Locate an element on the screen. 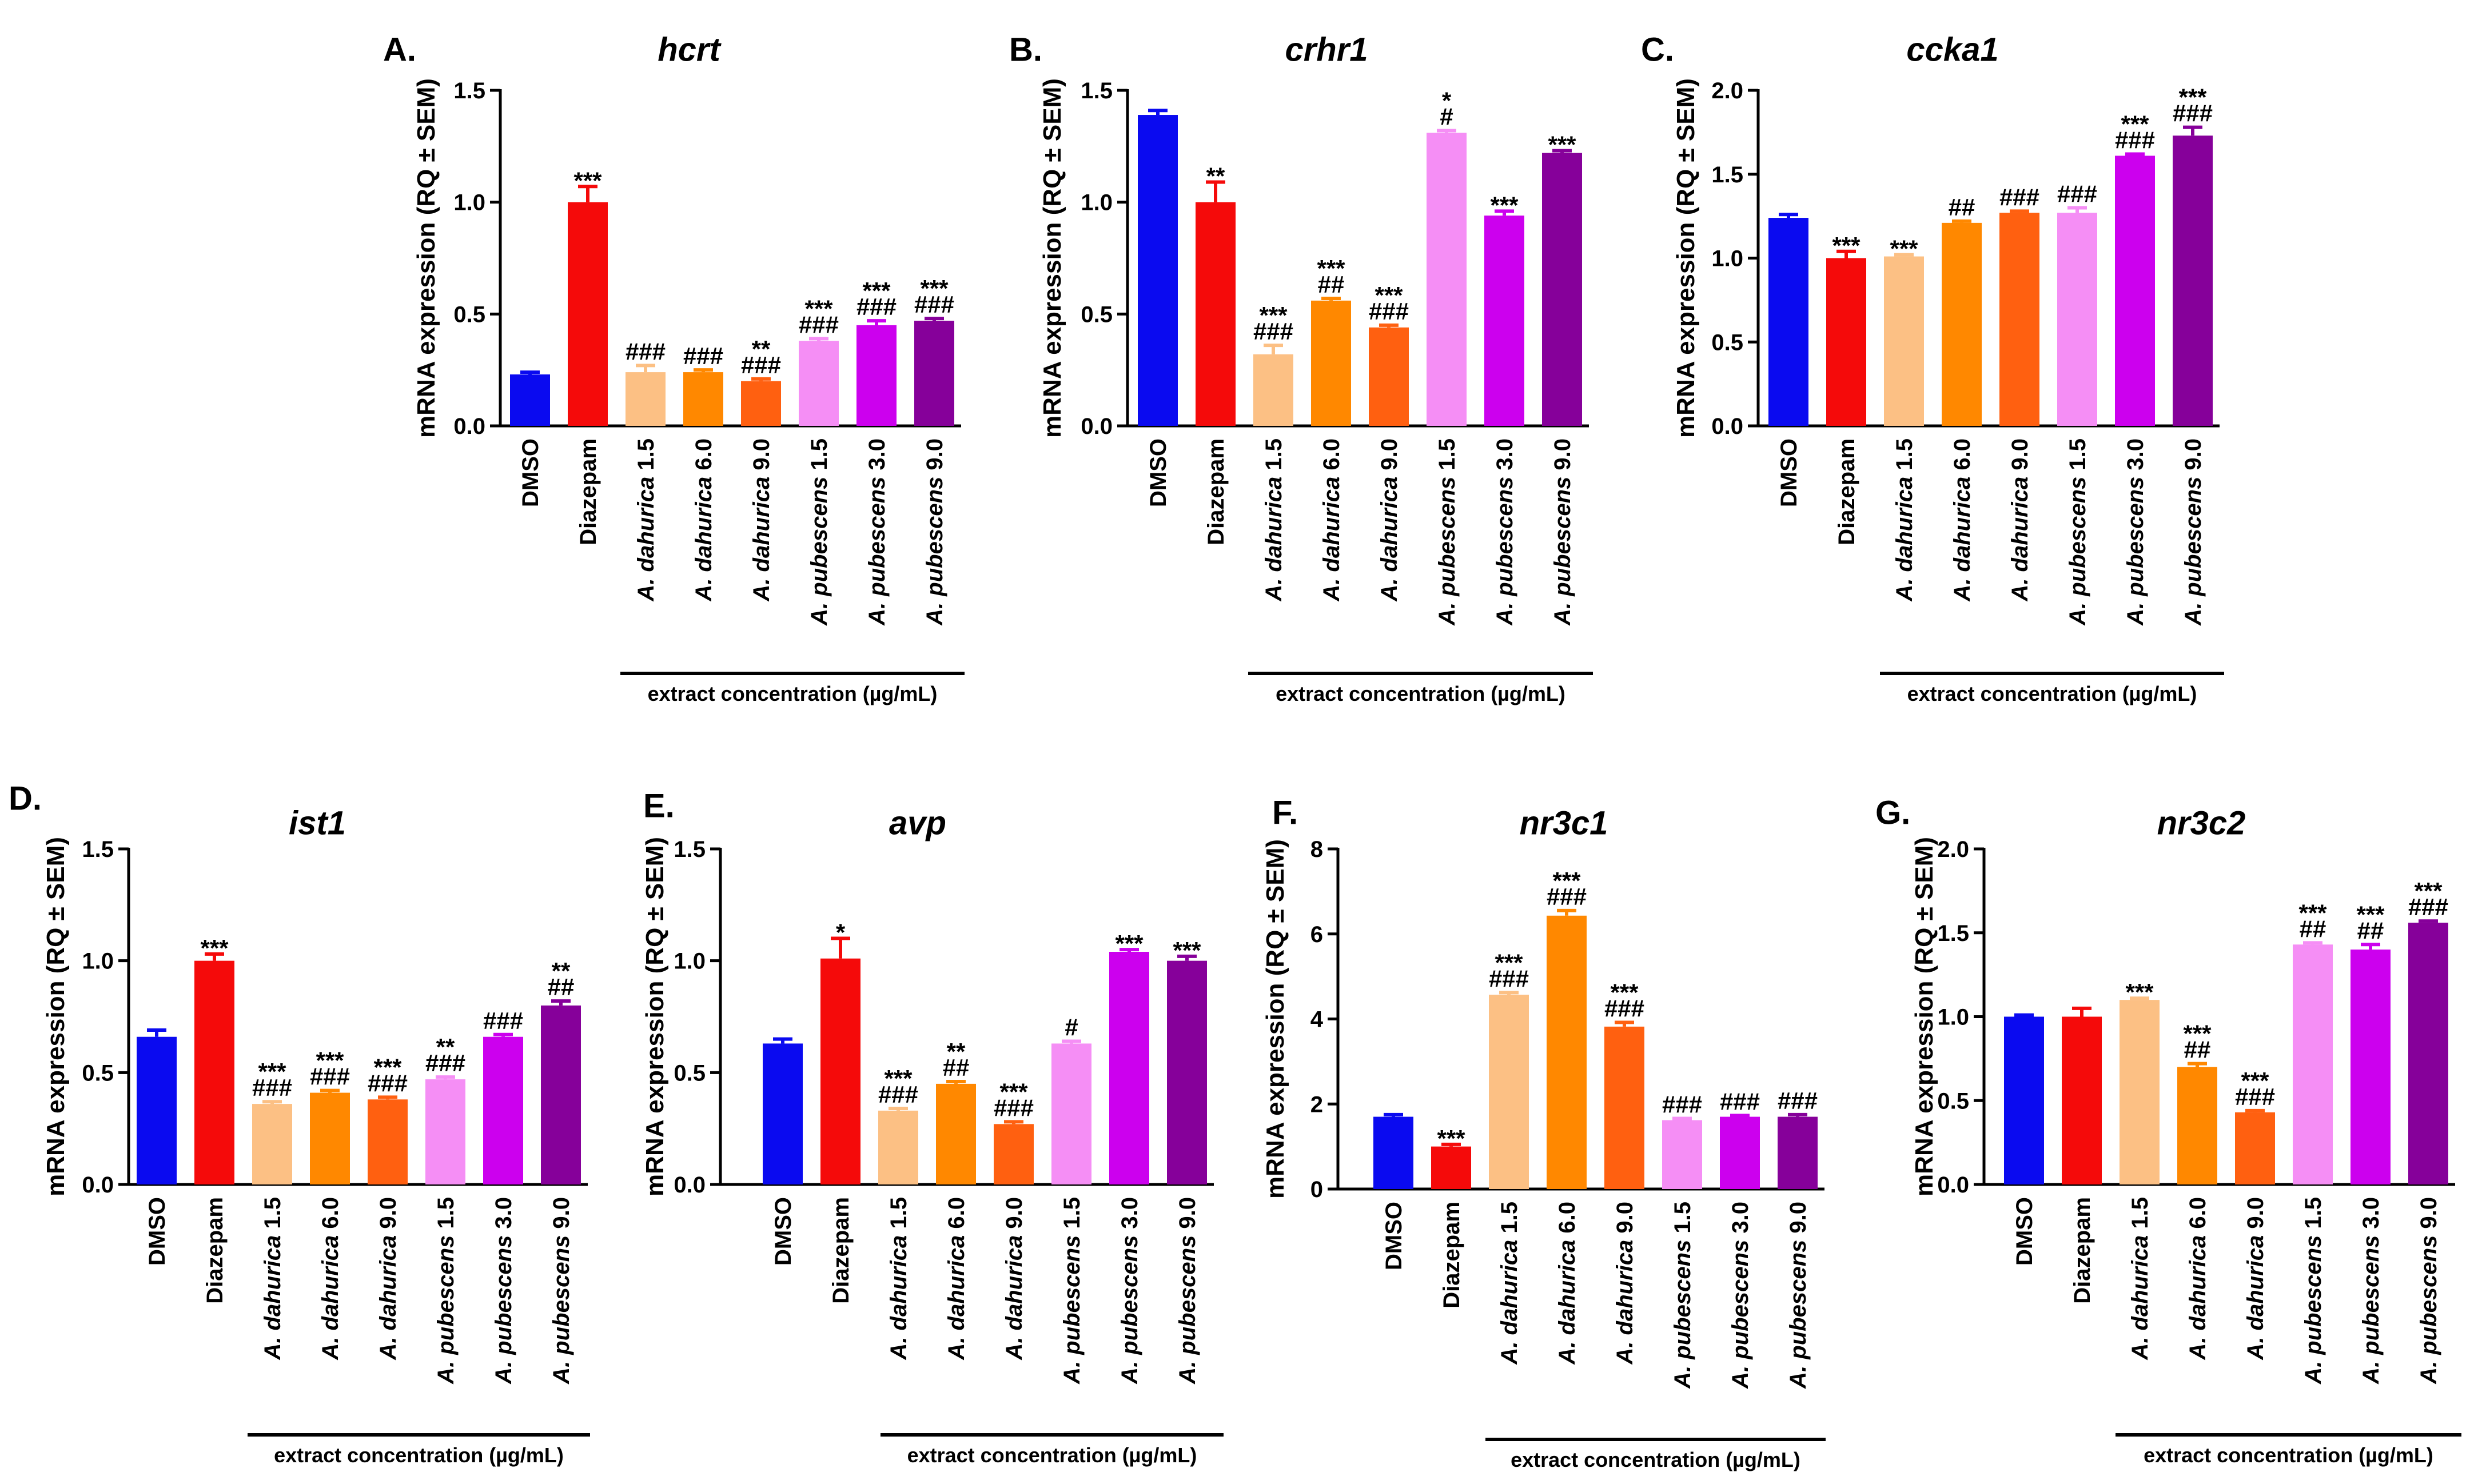 The width and height of the screenshot is (2474, 1484). gene-title: nr3c2 is located at coordinates (2201, 823).